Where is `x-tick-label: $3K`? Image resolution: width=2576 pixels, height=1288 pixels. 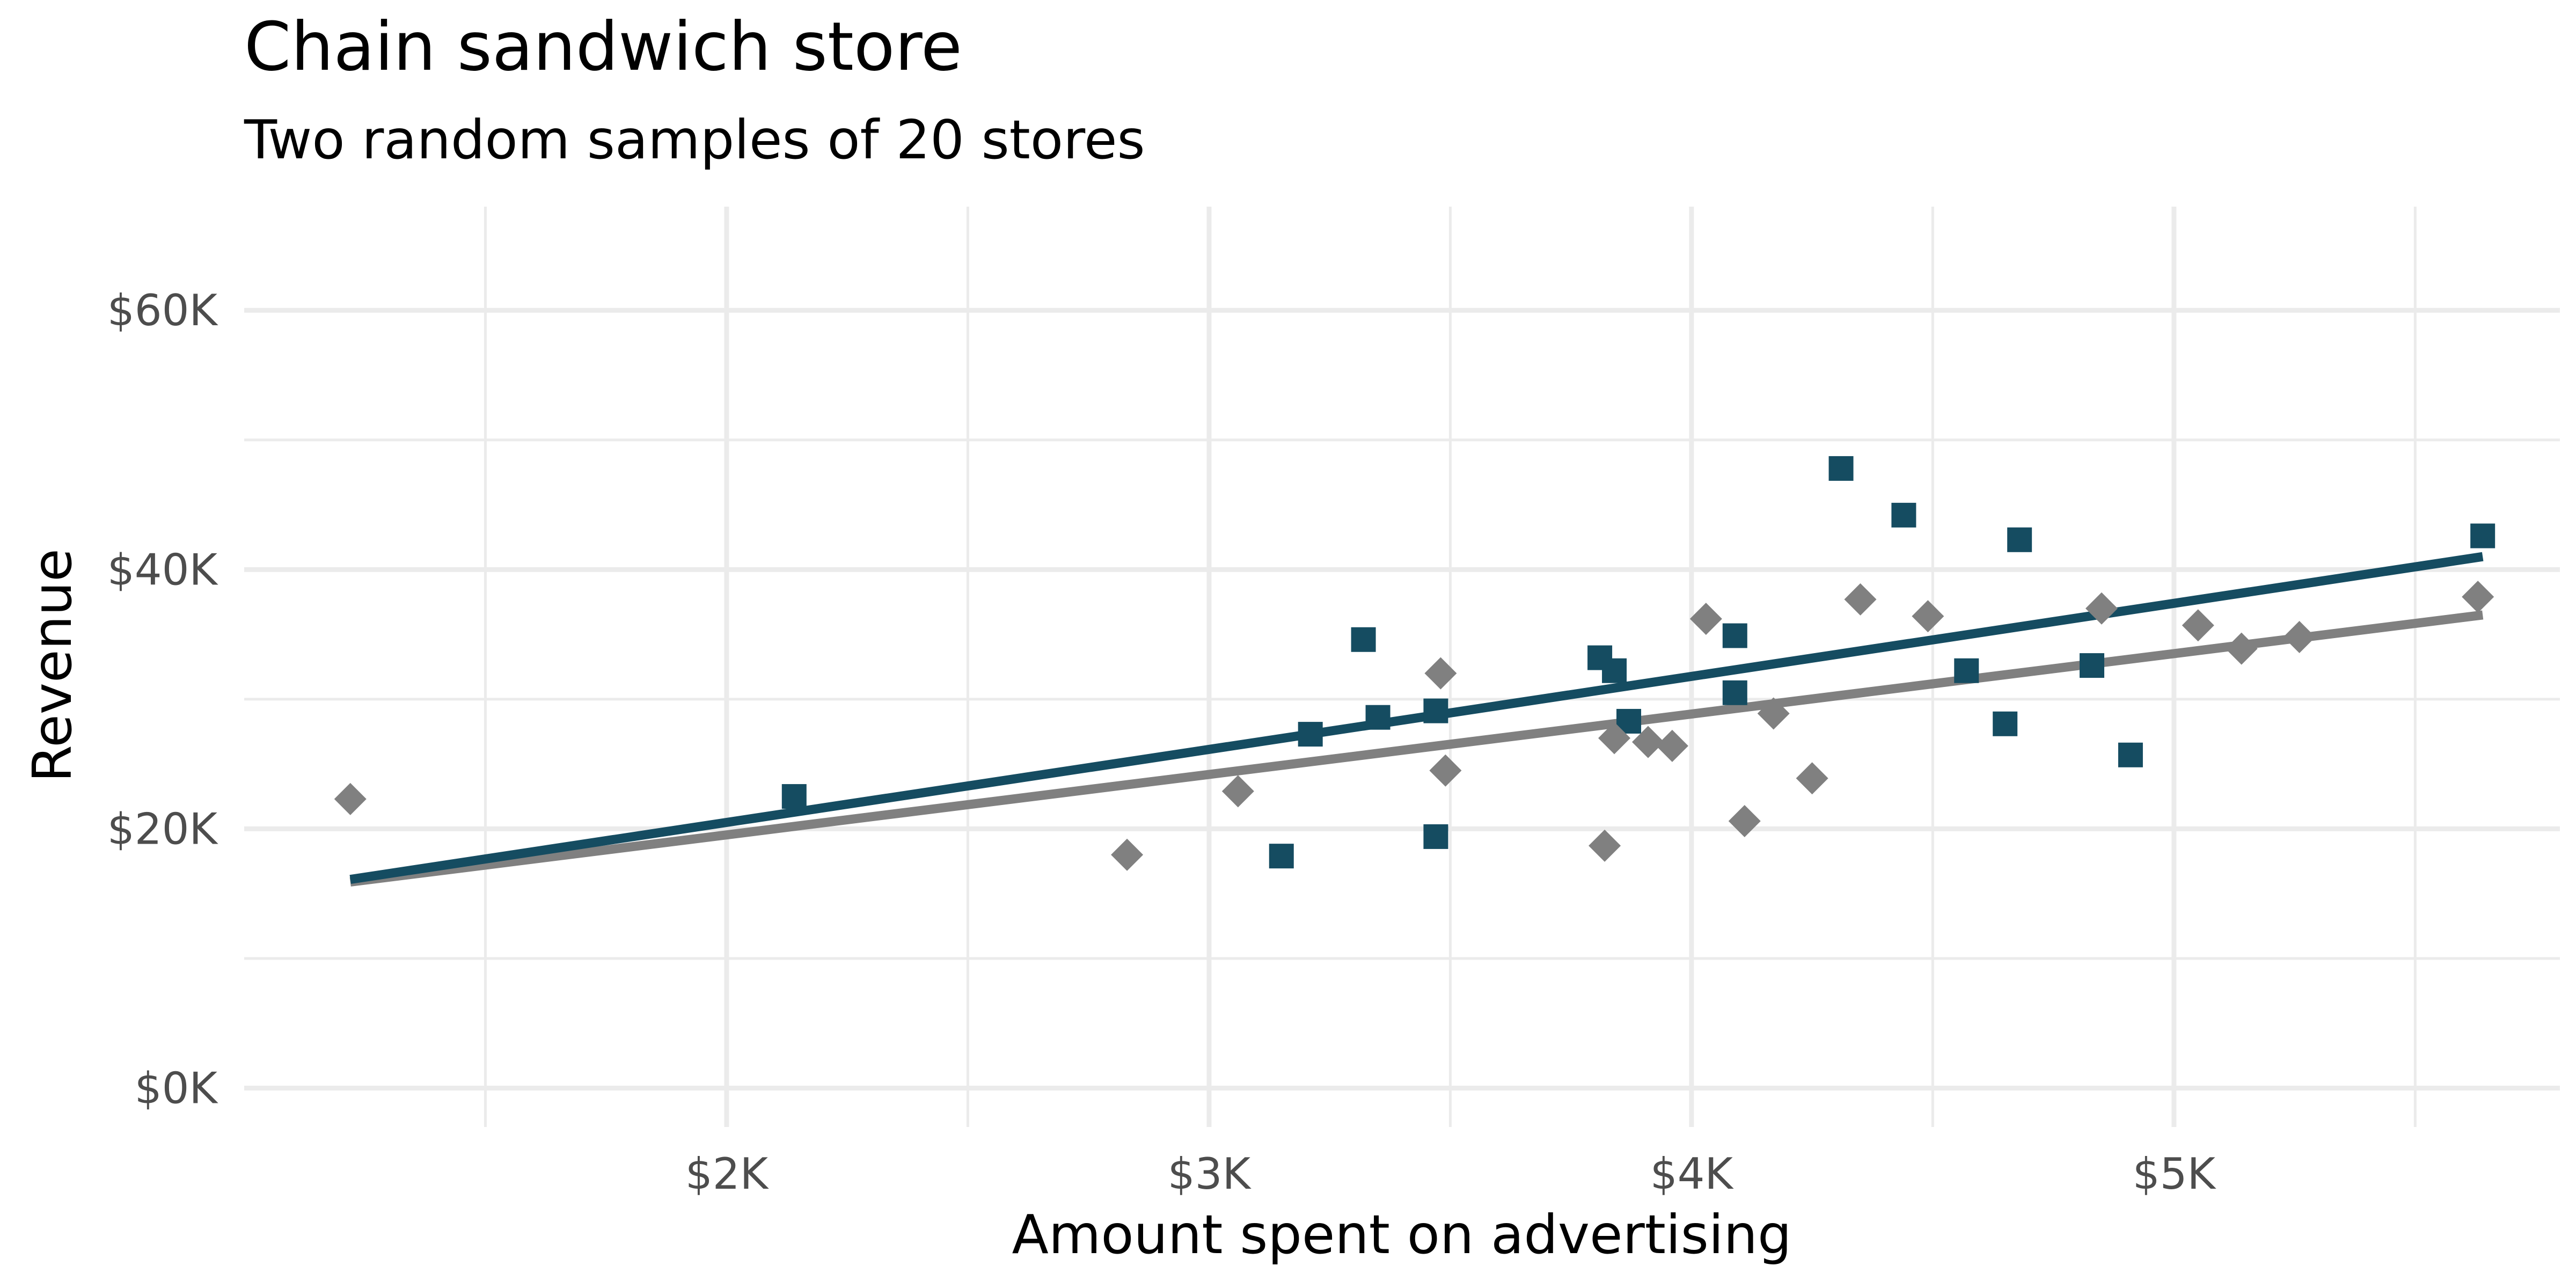
x-tick-label: $3K is located at coordinates (1210, 1174).